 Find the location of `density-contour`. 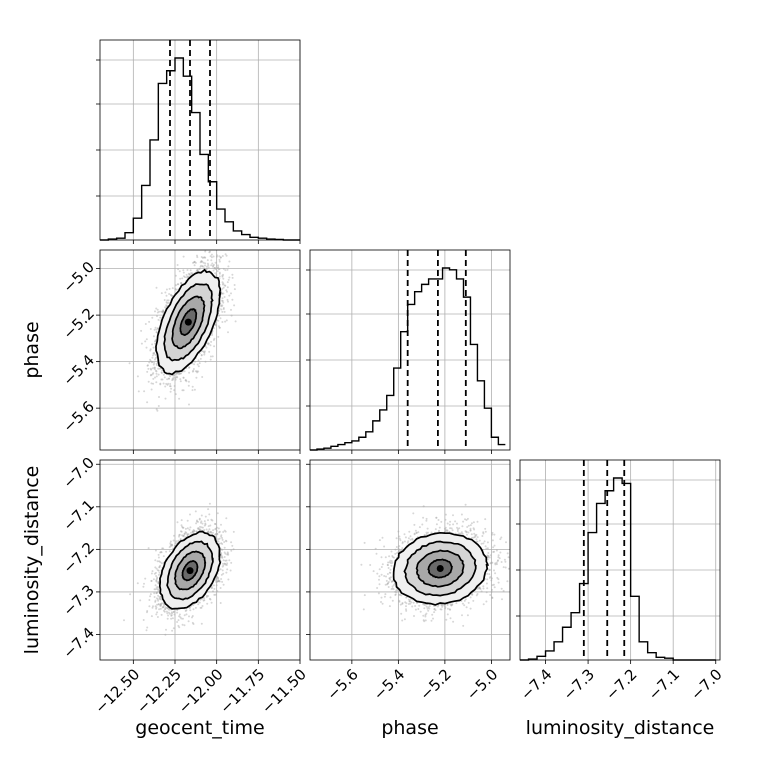

density-contour is located at coordinates (188, 322).